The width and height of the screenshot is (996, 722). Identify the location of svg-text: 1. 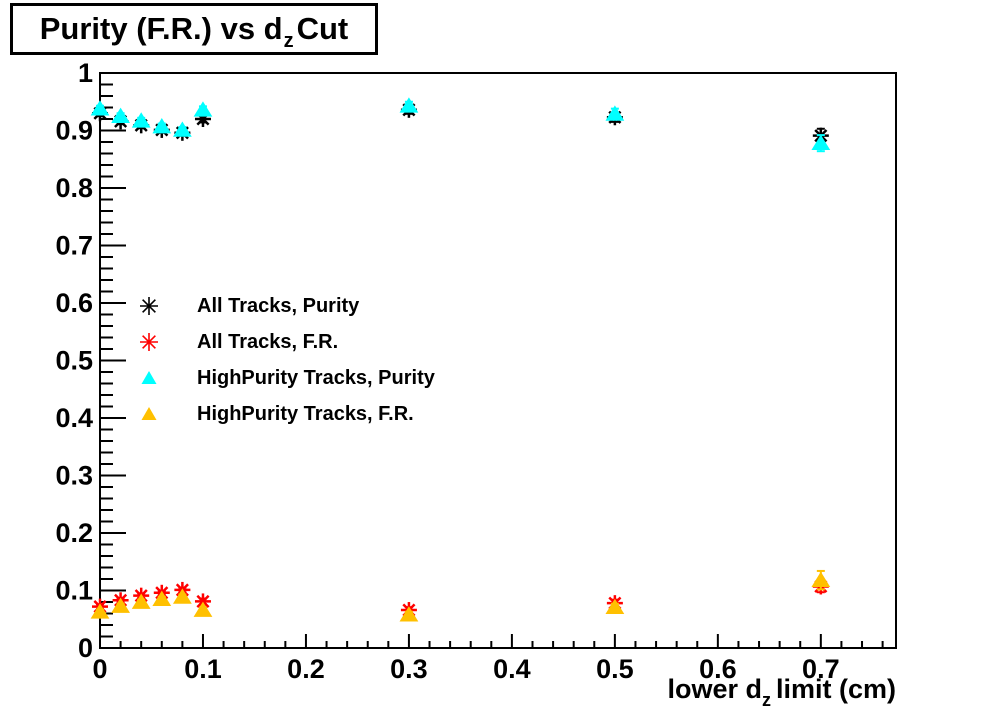
(85, 73).